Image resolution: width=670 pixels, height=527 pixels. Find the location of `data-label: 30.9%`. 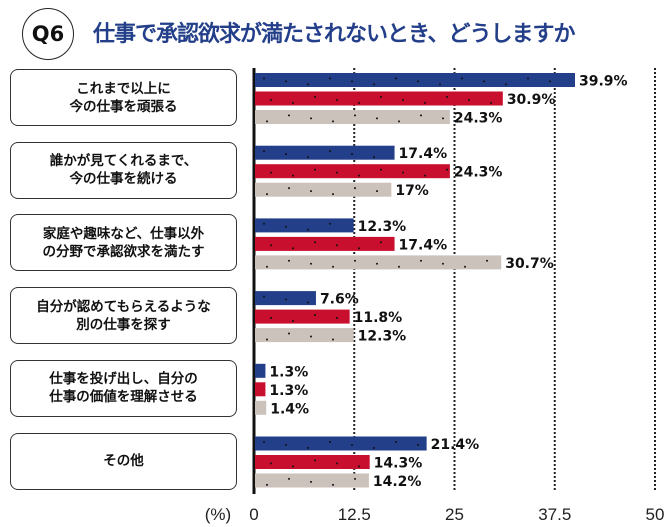

data-label: 30.9% is located at coordinates (531, 100).